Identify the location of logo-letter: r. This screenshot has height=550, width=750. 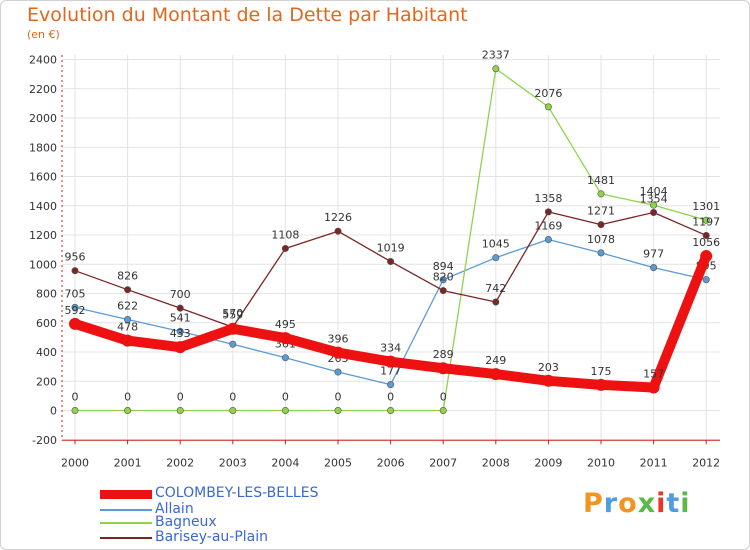
(611, 503).